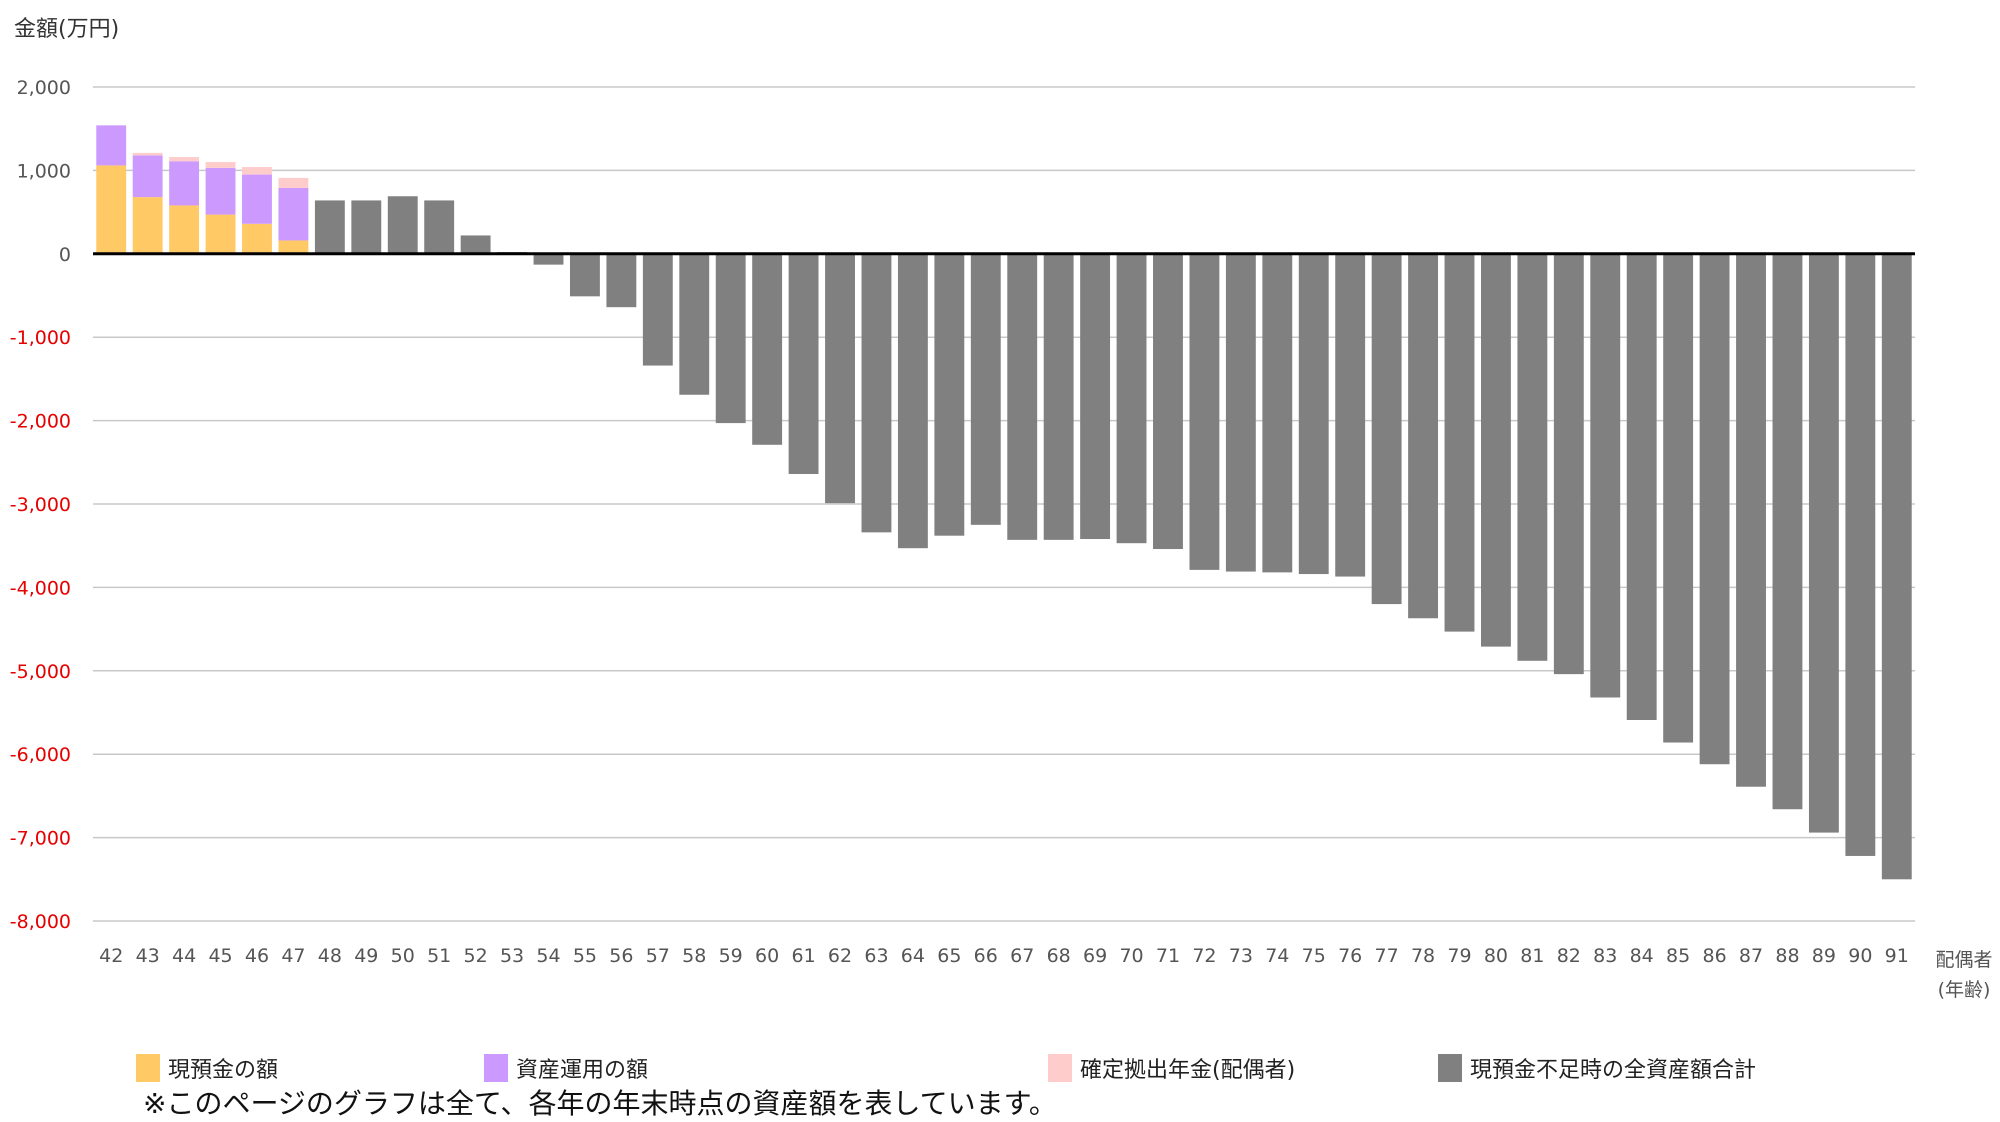 This screenshot has height=1122, width=2000. What do you see at coordinates (257, 956) in the screenshot?
I see `x-tick-label: 46` at bounding box center [257, 956].